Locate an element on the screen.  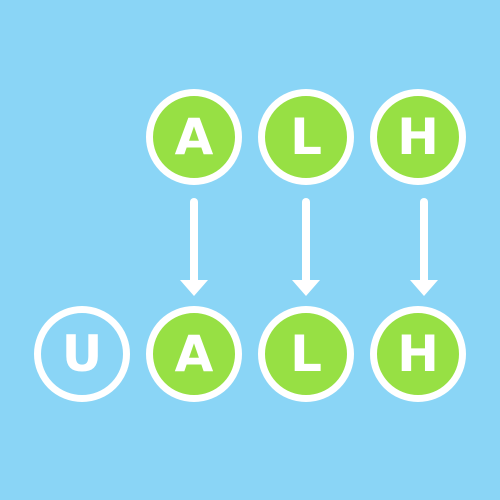
top-letter-node: L is located at coordinates (306, 137).